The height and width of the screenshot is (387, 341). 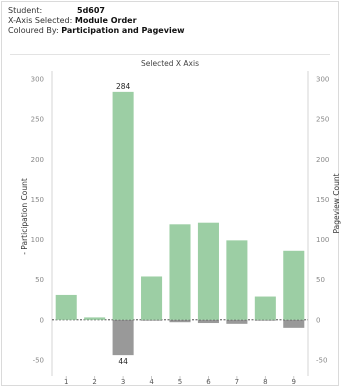 What do you see at coordinates (237, 382) in the screenshot?
I see `x-tick-label: 7` at bounding box center [237, 382].